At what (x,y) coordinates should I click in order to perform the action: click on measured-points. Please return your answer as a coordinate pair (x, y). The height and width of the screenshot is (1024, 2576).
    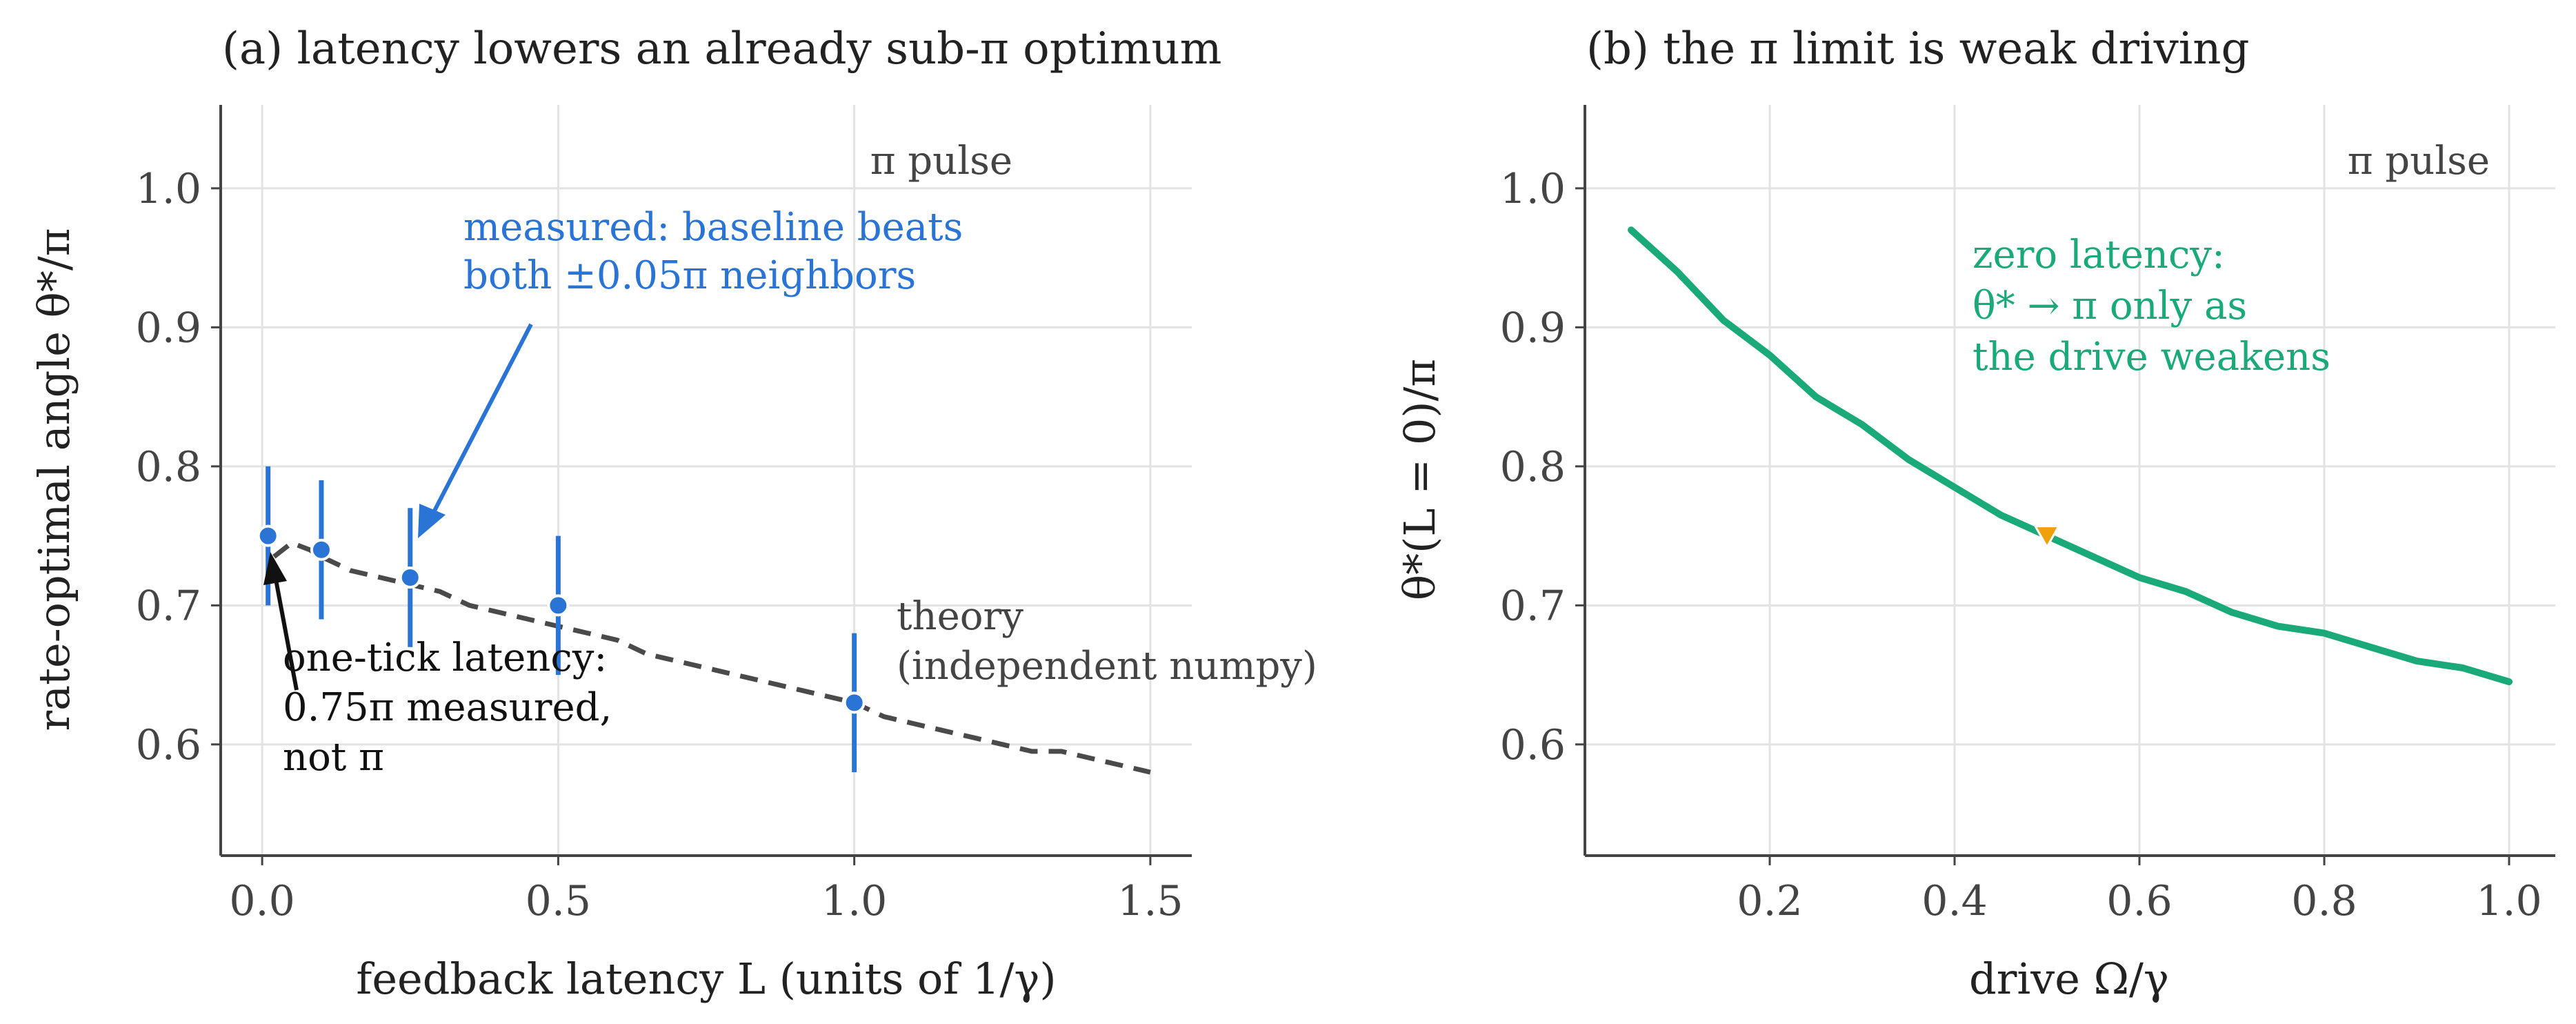
    Looking at the image, I should click on (561, 619).